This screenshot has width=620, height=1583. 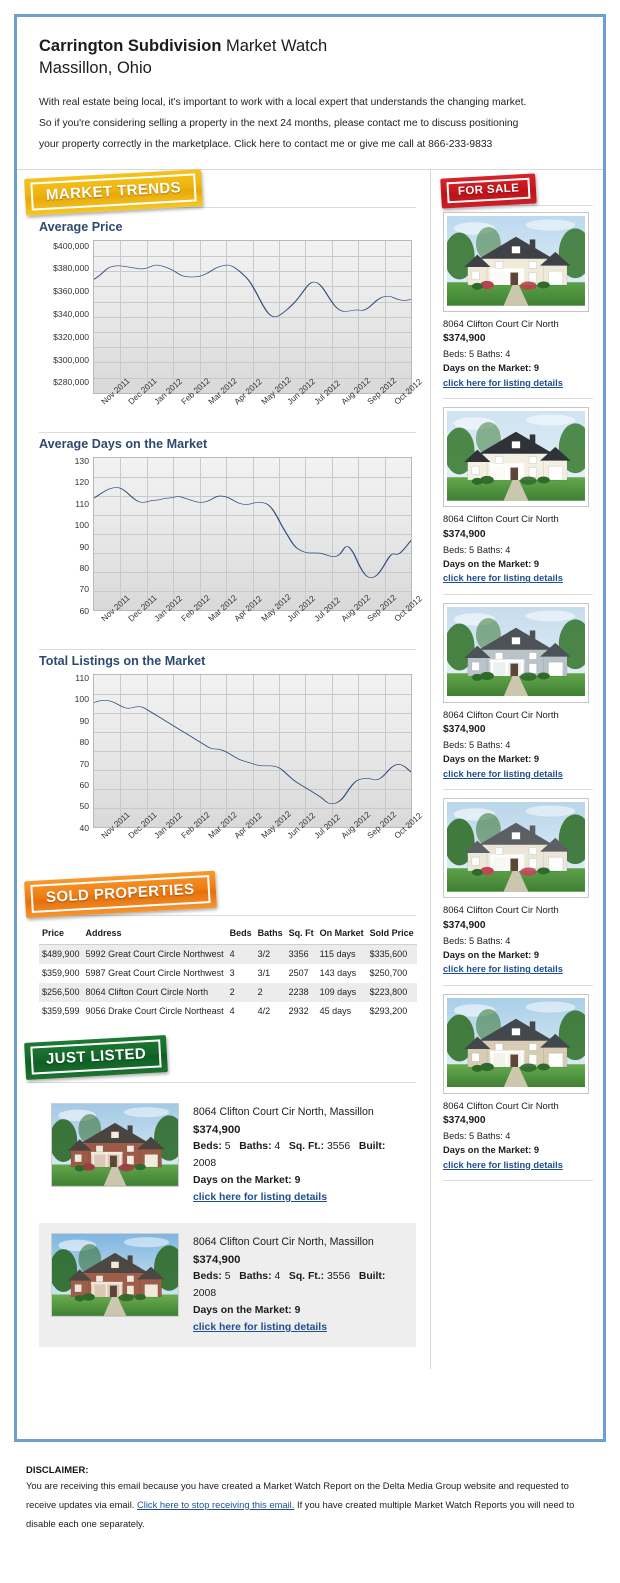 What do you see at coordinates (277, 1147) in the screenshot?
I see `baths-value: 4` at bounding box center [277, 1147].